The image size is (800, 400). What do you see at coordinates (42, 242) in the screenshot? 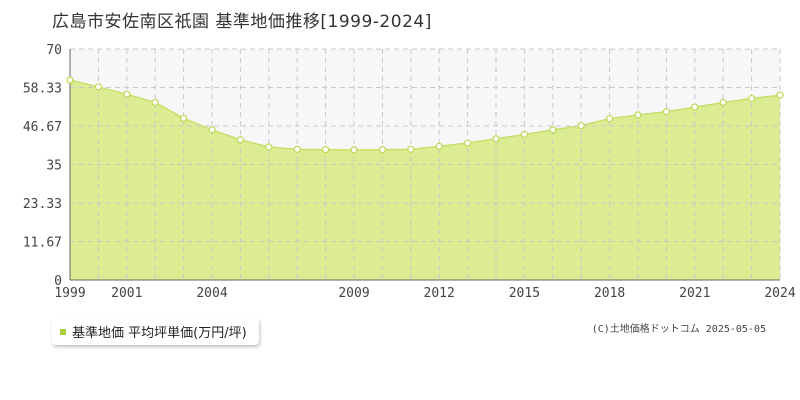
I see `y-tick-label: 11.67` at bounding box center [42, 242].